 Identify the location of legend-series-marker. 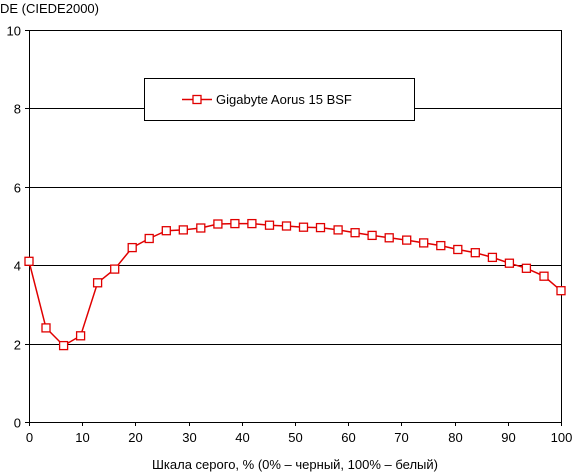
(197, 99).